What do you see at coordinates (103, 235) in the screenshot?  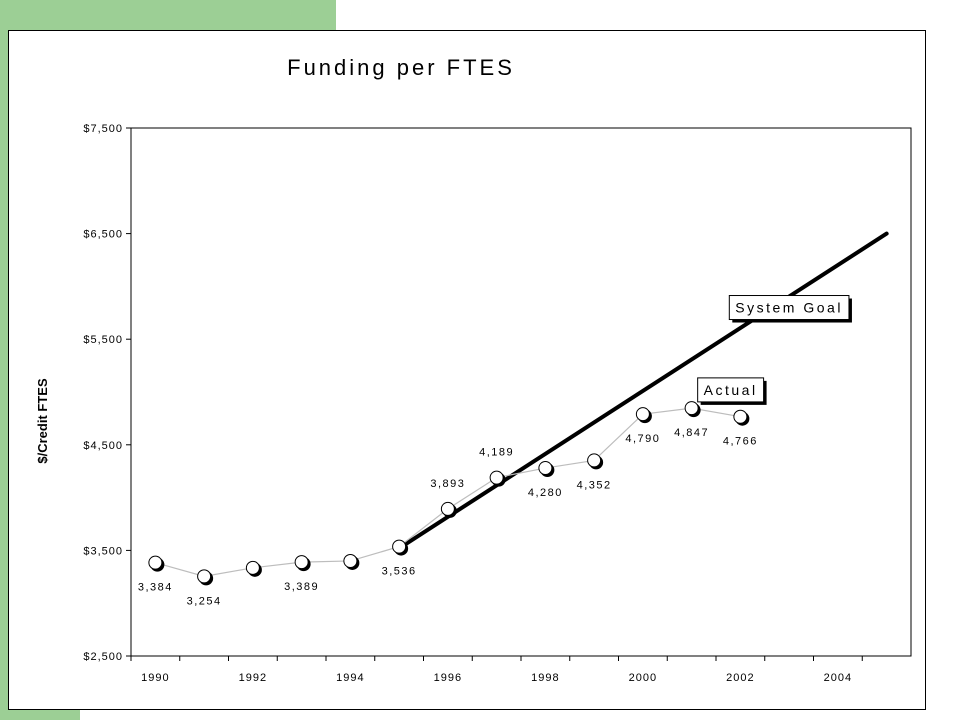 I see `y-tick-label: $6,500` at bounding box center [103, 235].